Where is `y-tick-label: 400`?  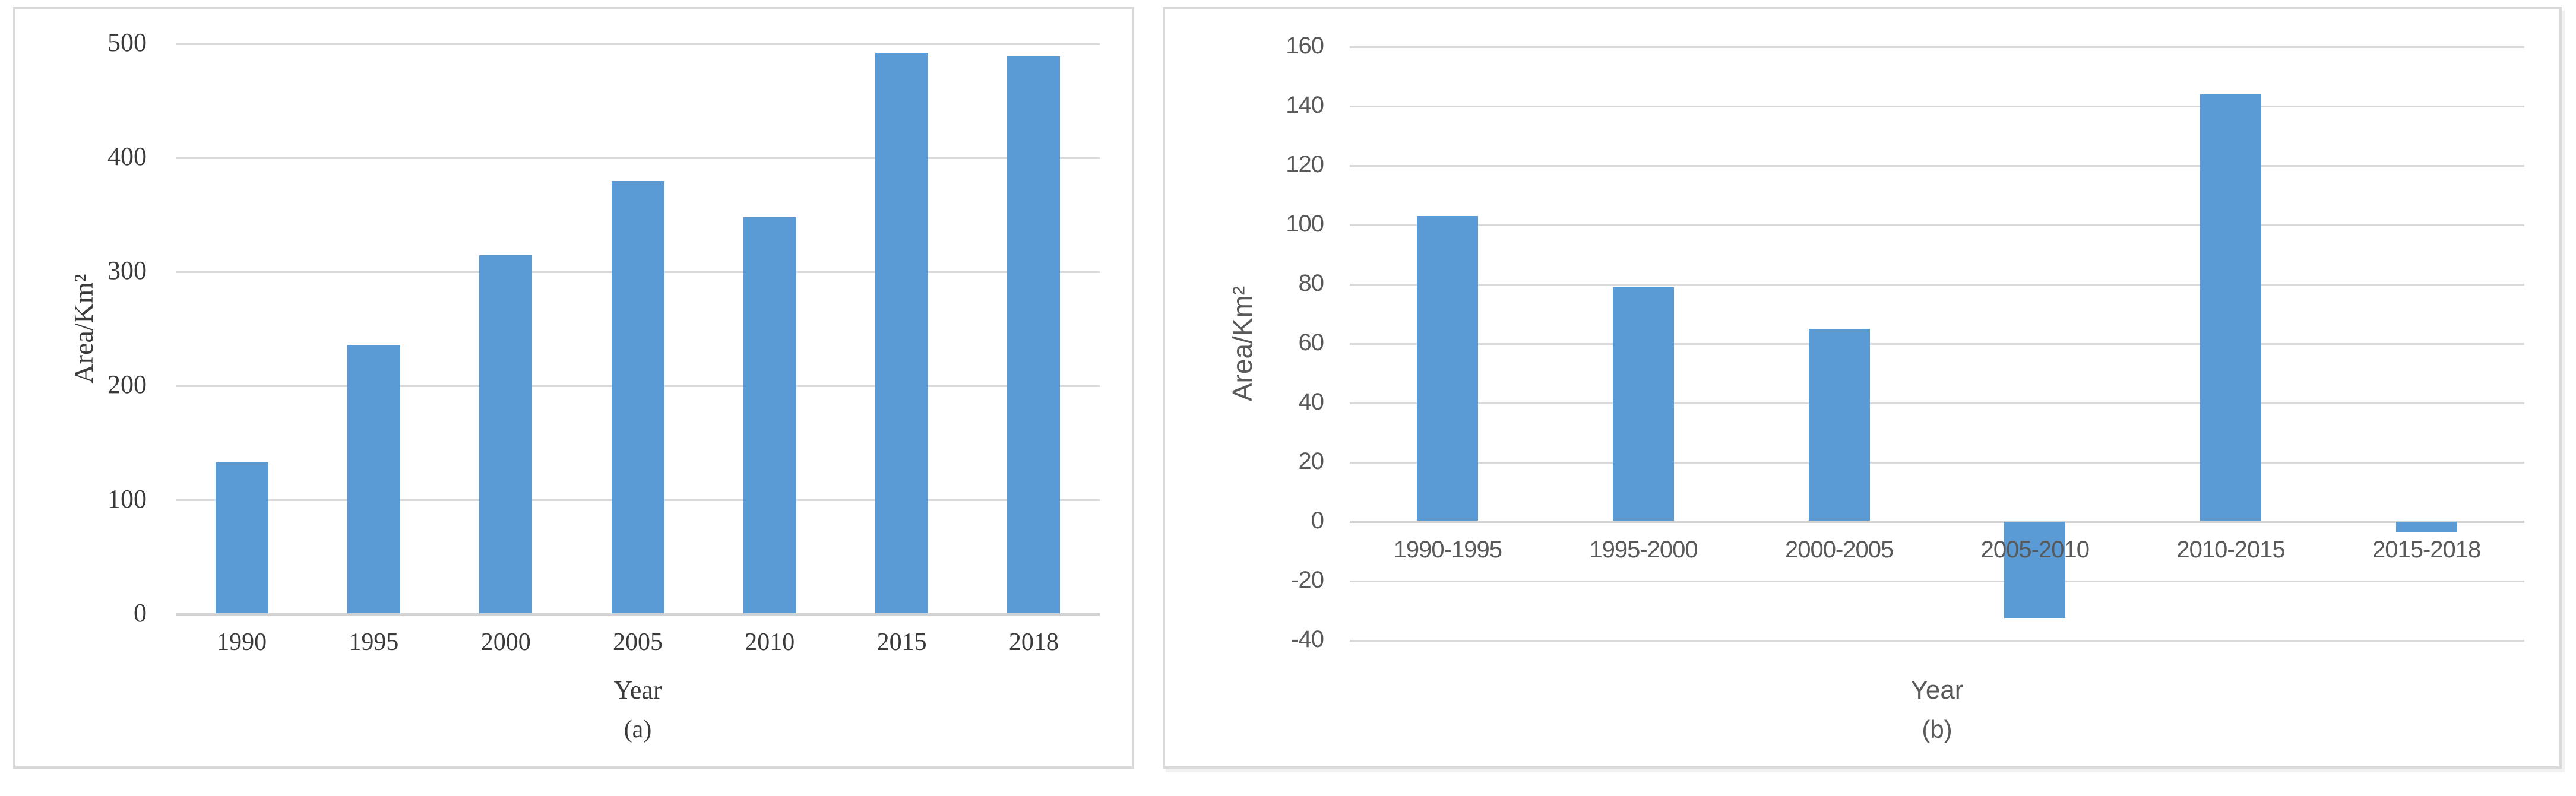 y-tick-label: 400 is located at coordinates (127, 157).